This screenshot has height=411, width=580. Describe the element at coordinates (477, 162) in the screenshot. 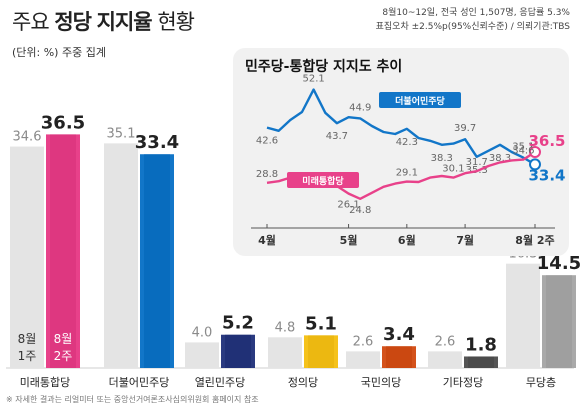

I see `line-data-label: 31.7` at that location.